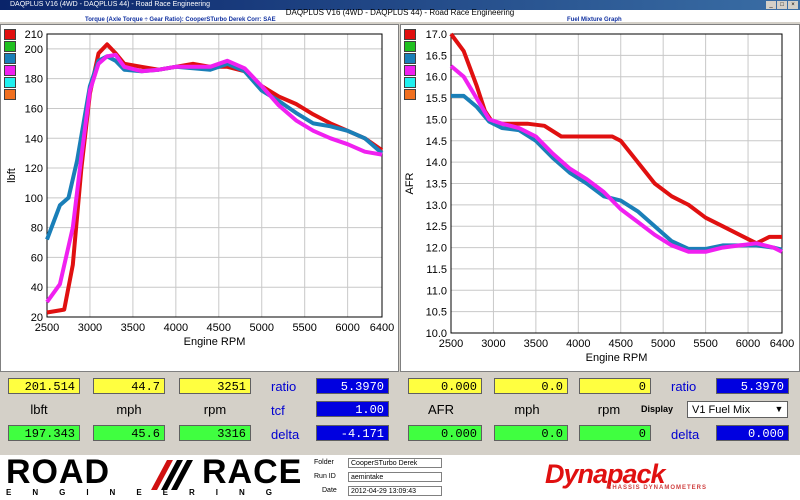 Image resolution: width=800 pixels, height=500 pixels. I want to click on mph-readout-peak: 45.6, so click(129, 433).